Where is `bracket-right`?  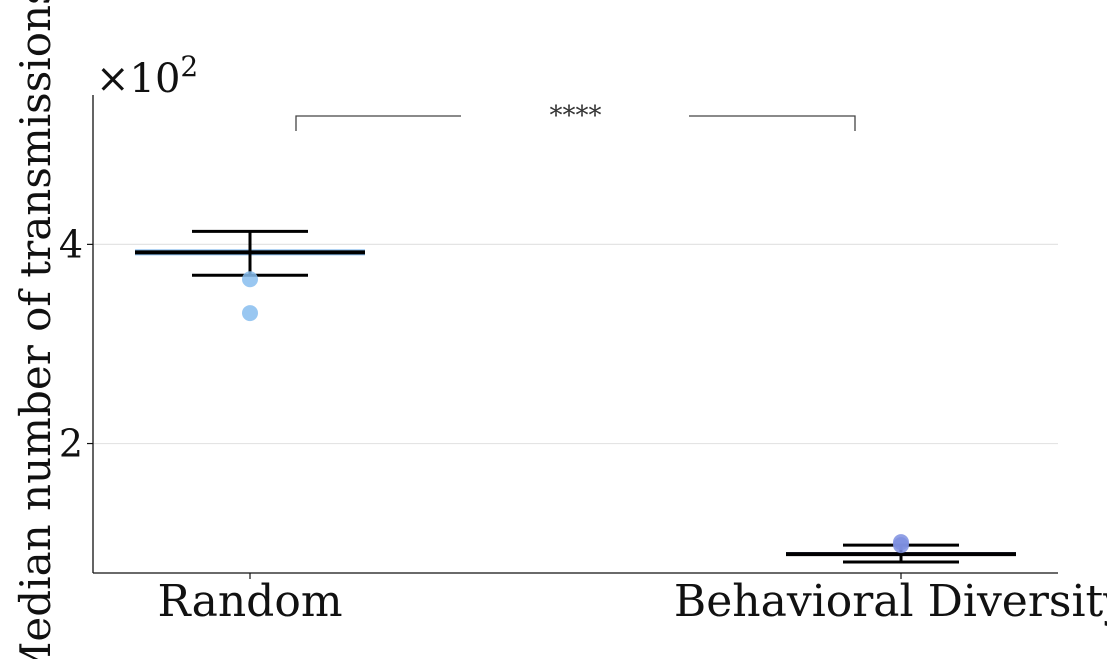
bracket-right is located at coordinates (772, 123).